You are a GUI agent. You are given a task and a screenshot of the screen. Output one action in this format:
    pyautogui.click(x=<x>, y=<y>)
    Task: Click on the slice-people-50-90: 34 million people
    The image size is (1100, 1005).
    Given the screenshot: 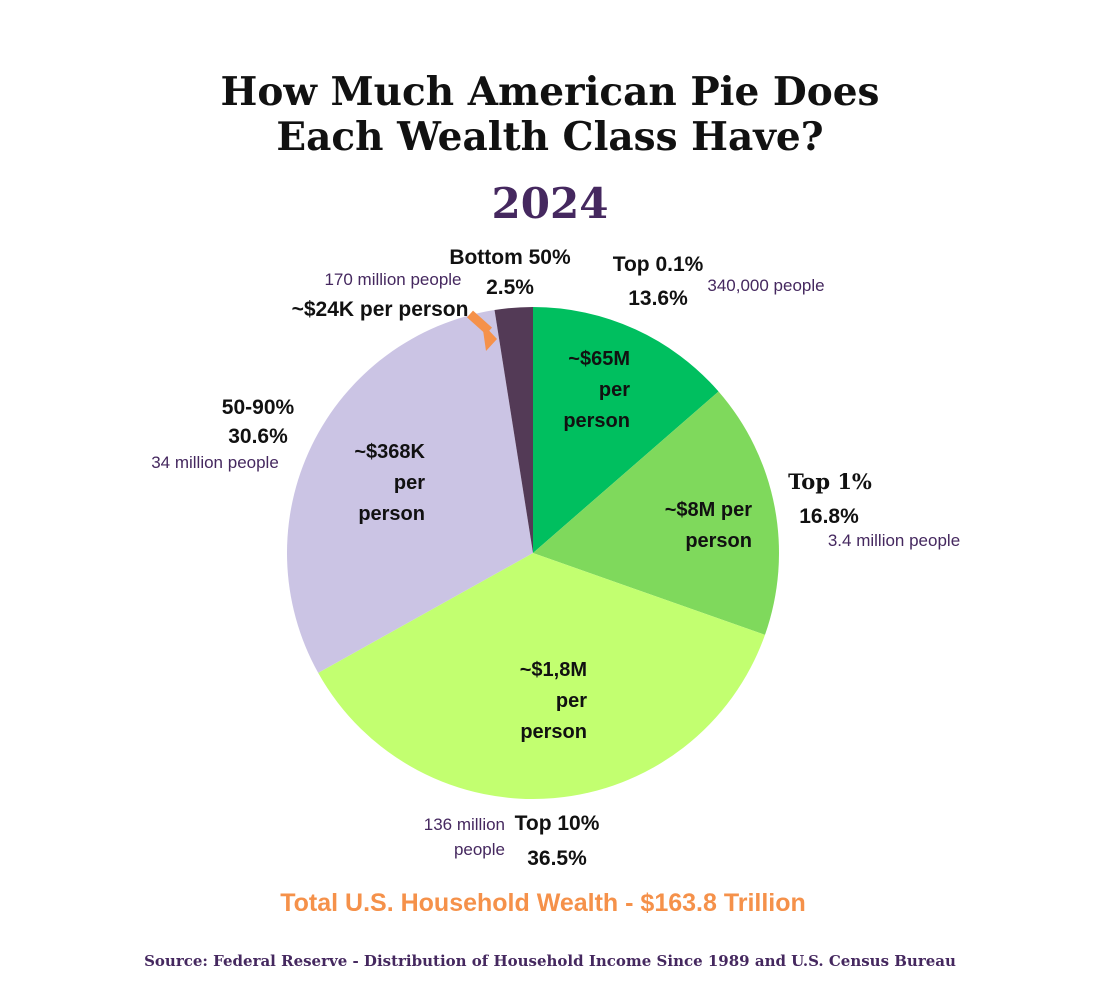 What is the action you would take?
    pyautogui.click(x=215, y=462)
    